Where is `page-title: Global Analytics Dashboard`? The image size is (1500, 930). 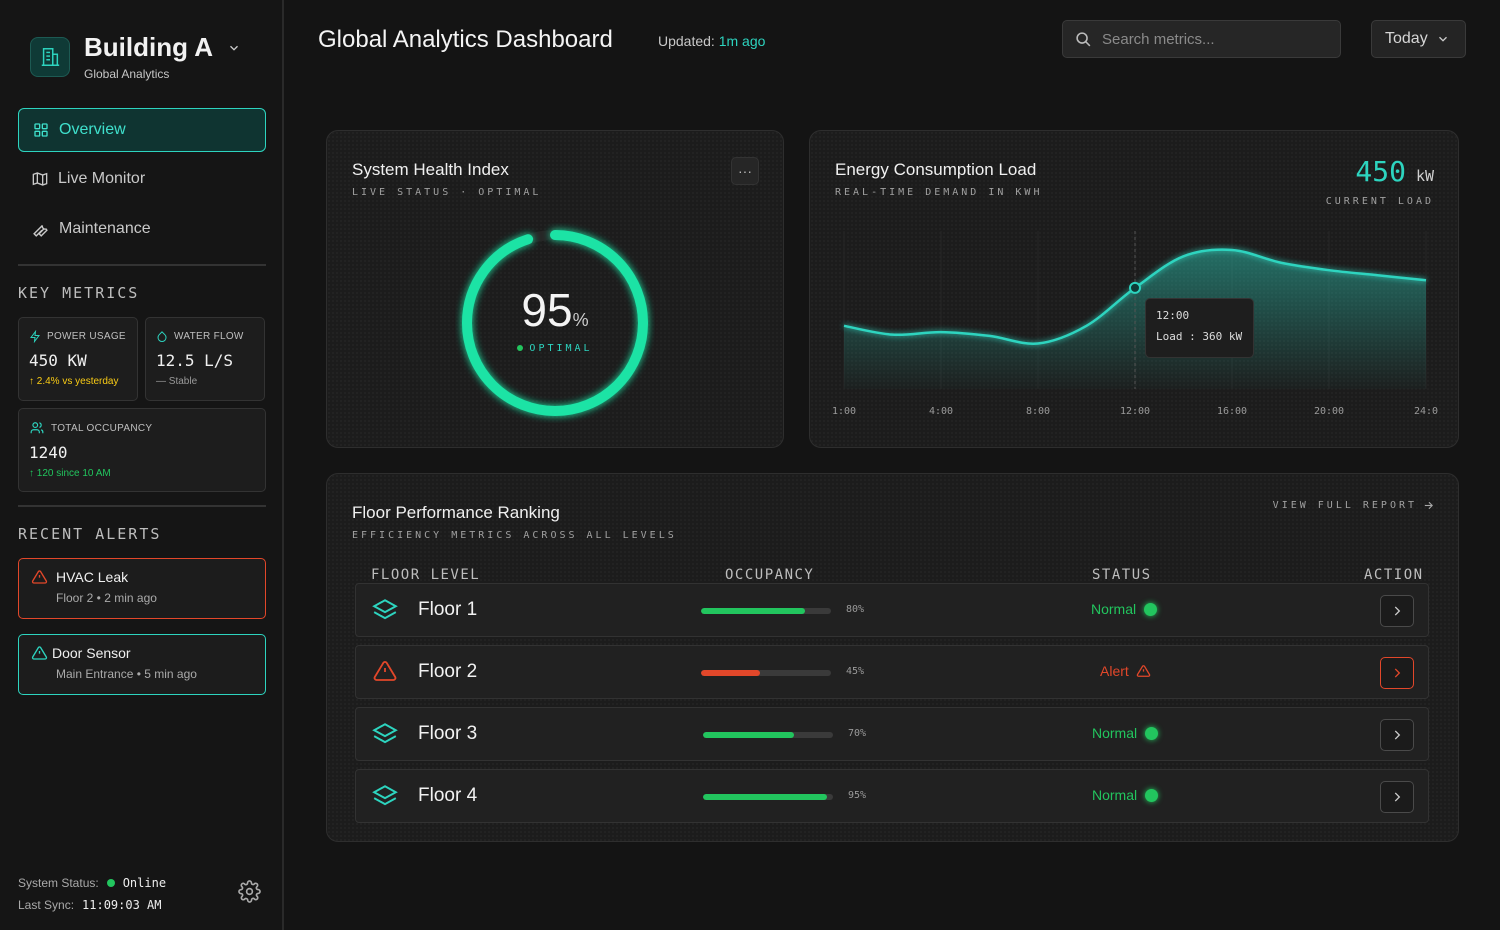 page-title: Global Analytics Dashboard is located at coordinates (465, 39).